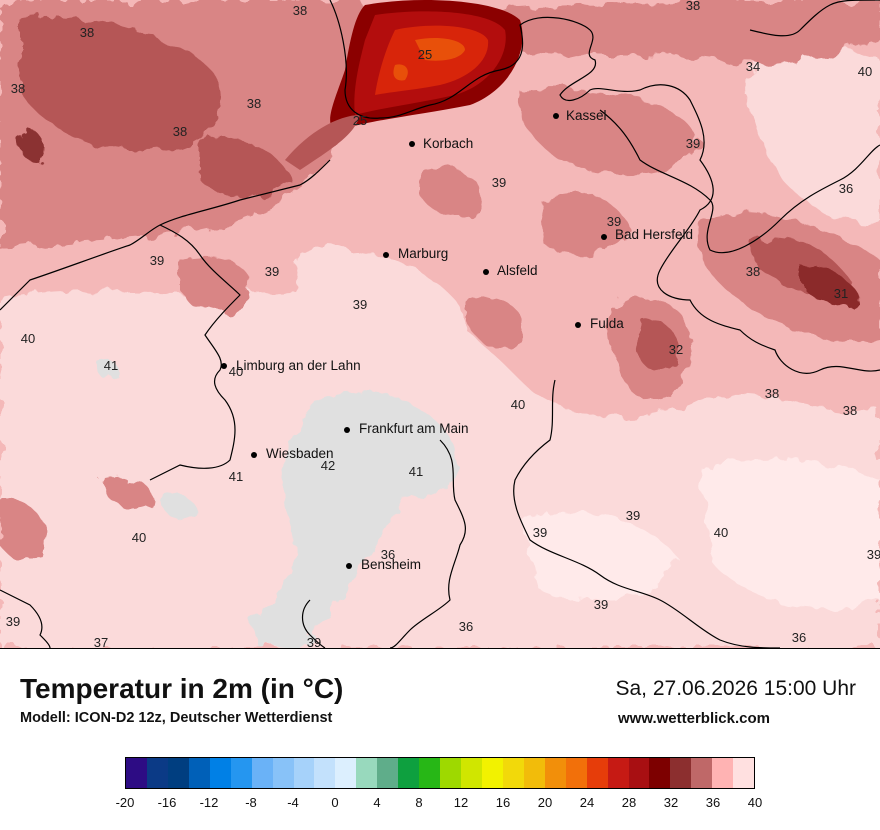  Describe the element at coordinates (517, 270) in the screenshot. I see `city-label: Alsfeld` at that location.